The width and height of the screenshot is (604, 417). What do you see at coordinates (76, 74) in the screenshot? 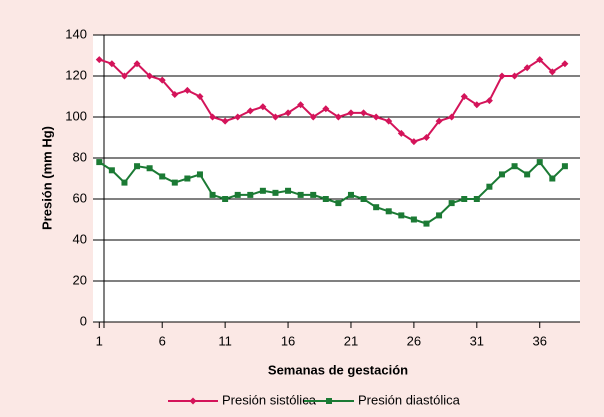
I see `y-tick-label: 120` at bounding box center [76, 74].